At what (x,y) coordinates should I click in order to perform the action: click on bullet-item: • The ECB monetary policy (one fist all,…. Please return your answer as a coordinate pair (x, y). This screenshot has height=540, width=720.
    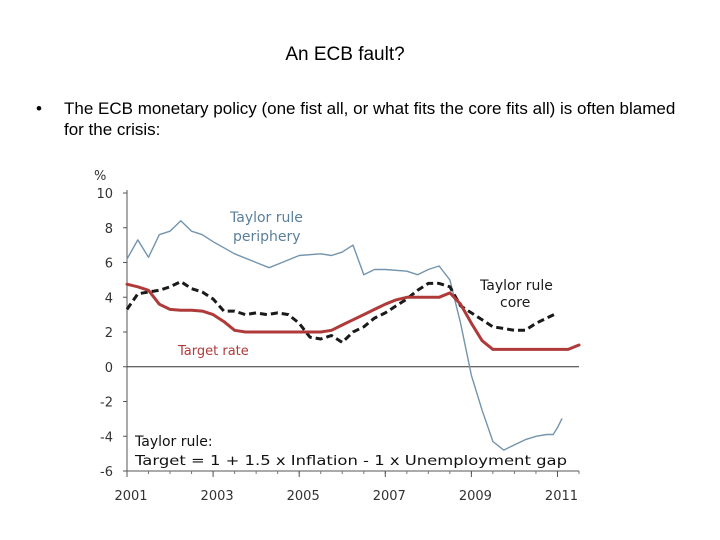
    Looking at the image, I should click on (356, 119).